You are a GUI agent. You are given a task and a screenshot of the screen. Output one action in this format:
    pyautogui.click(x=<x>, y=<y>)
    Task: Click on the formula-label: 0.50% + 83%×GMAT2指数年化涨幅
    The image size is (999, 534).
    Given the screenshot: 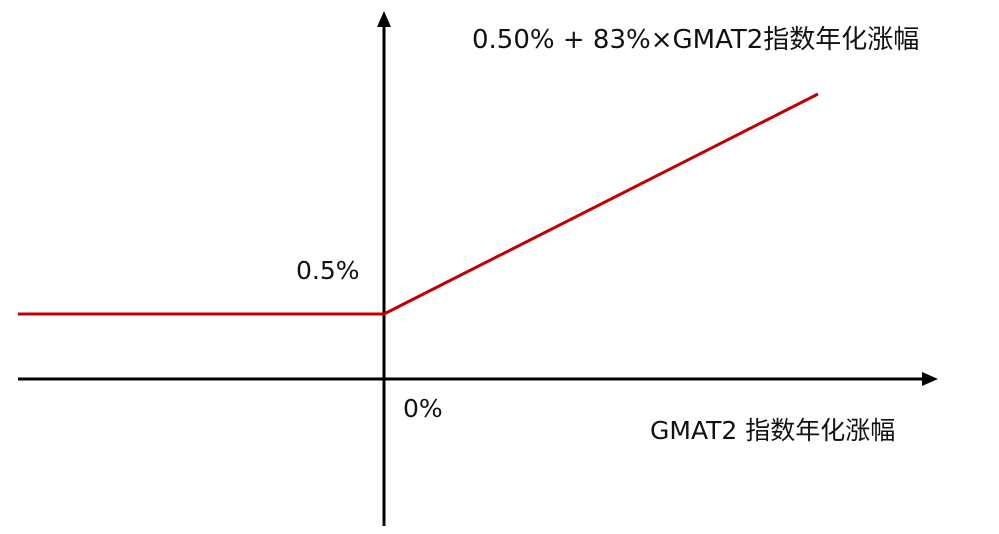 What is the action you would take?
    pyautogui.click(x=696, y=40)
    